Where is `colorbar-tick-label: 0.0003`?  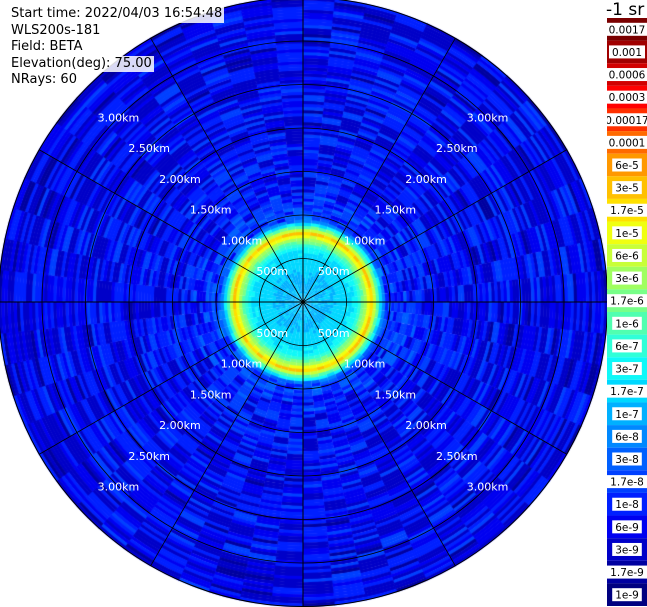 colorbar-tick-label: 0.0003 is located at coordinates (627, 98).